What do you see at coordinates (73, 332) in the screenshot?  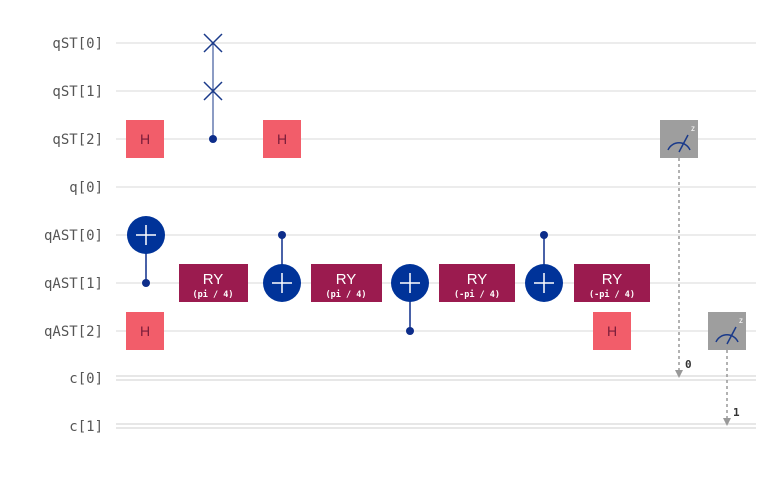 I see `label-qast2: qAST[2]` at bounding box center [73, 332].